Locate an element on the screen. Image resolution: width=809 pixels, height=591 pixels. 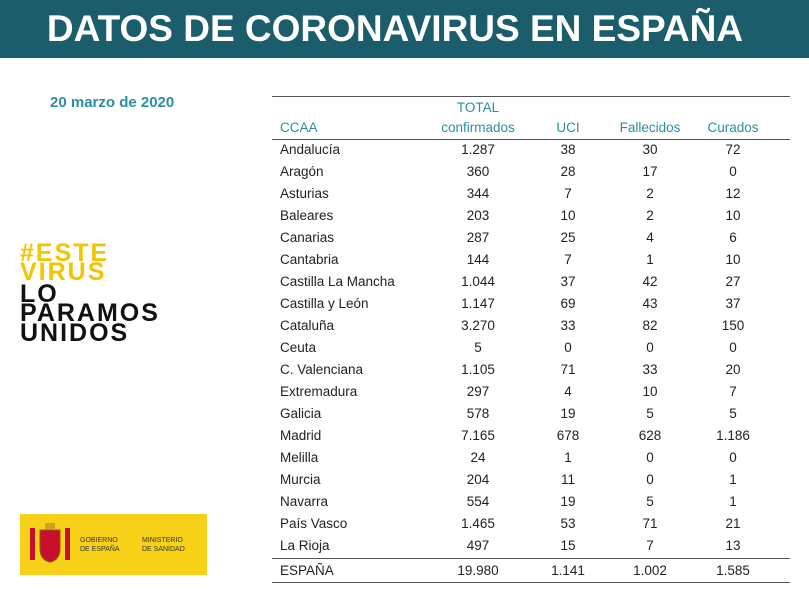
cell-value: 578 is located at coordinates (478, 413).